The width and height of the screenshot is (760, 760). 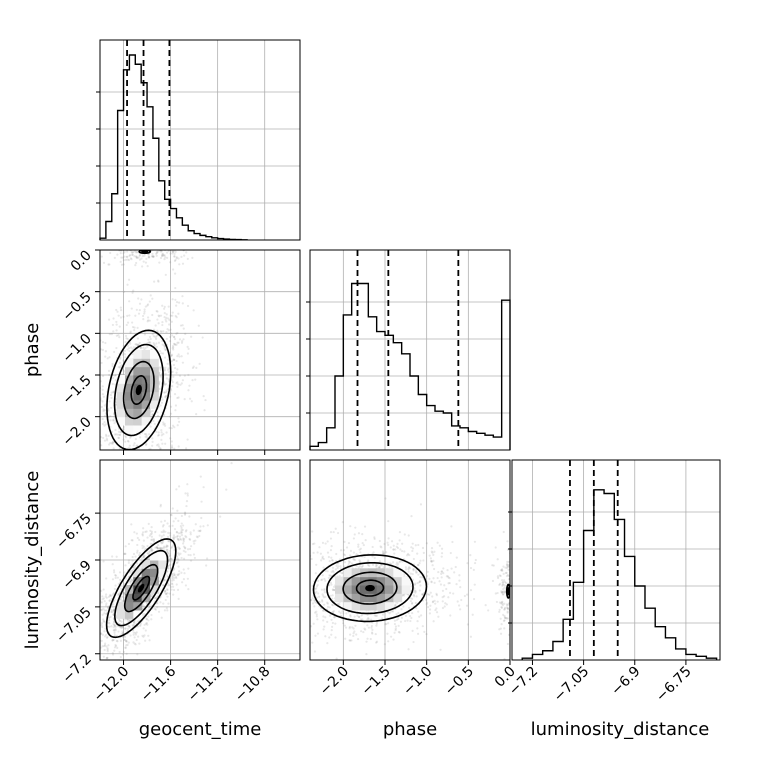 I want to click on density-panel-phase-vs-luminosity_distance, so click(x=410, y=560).